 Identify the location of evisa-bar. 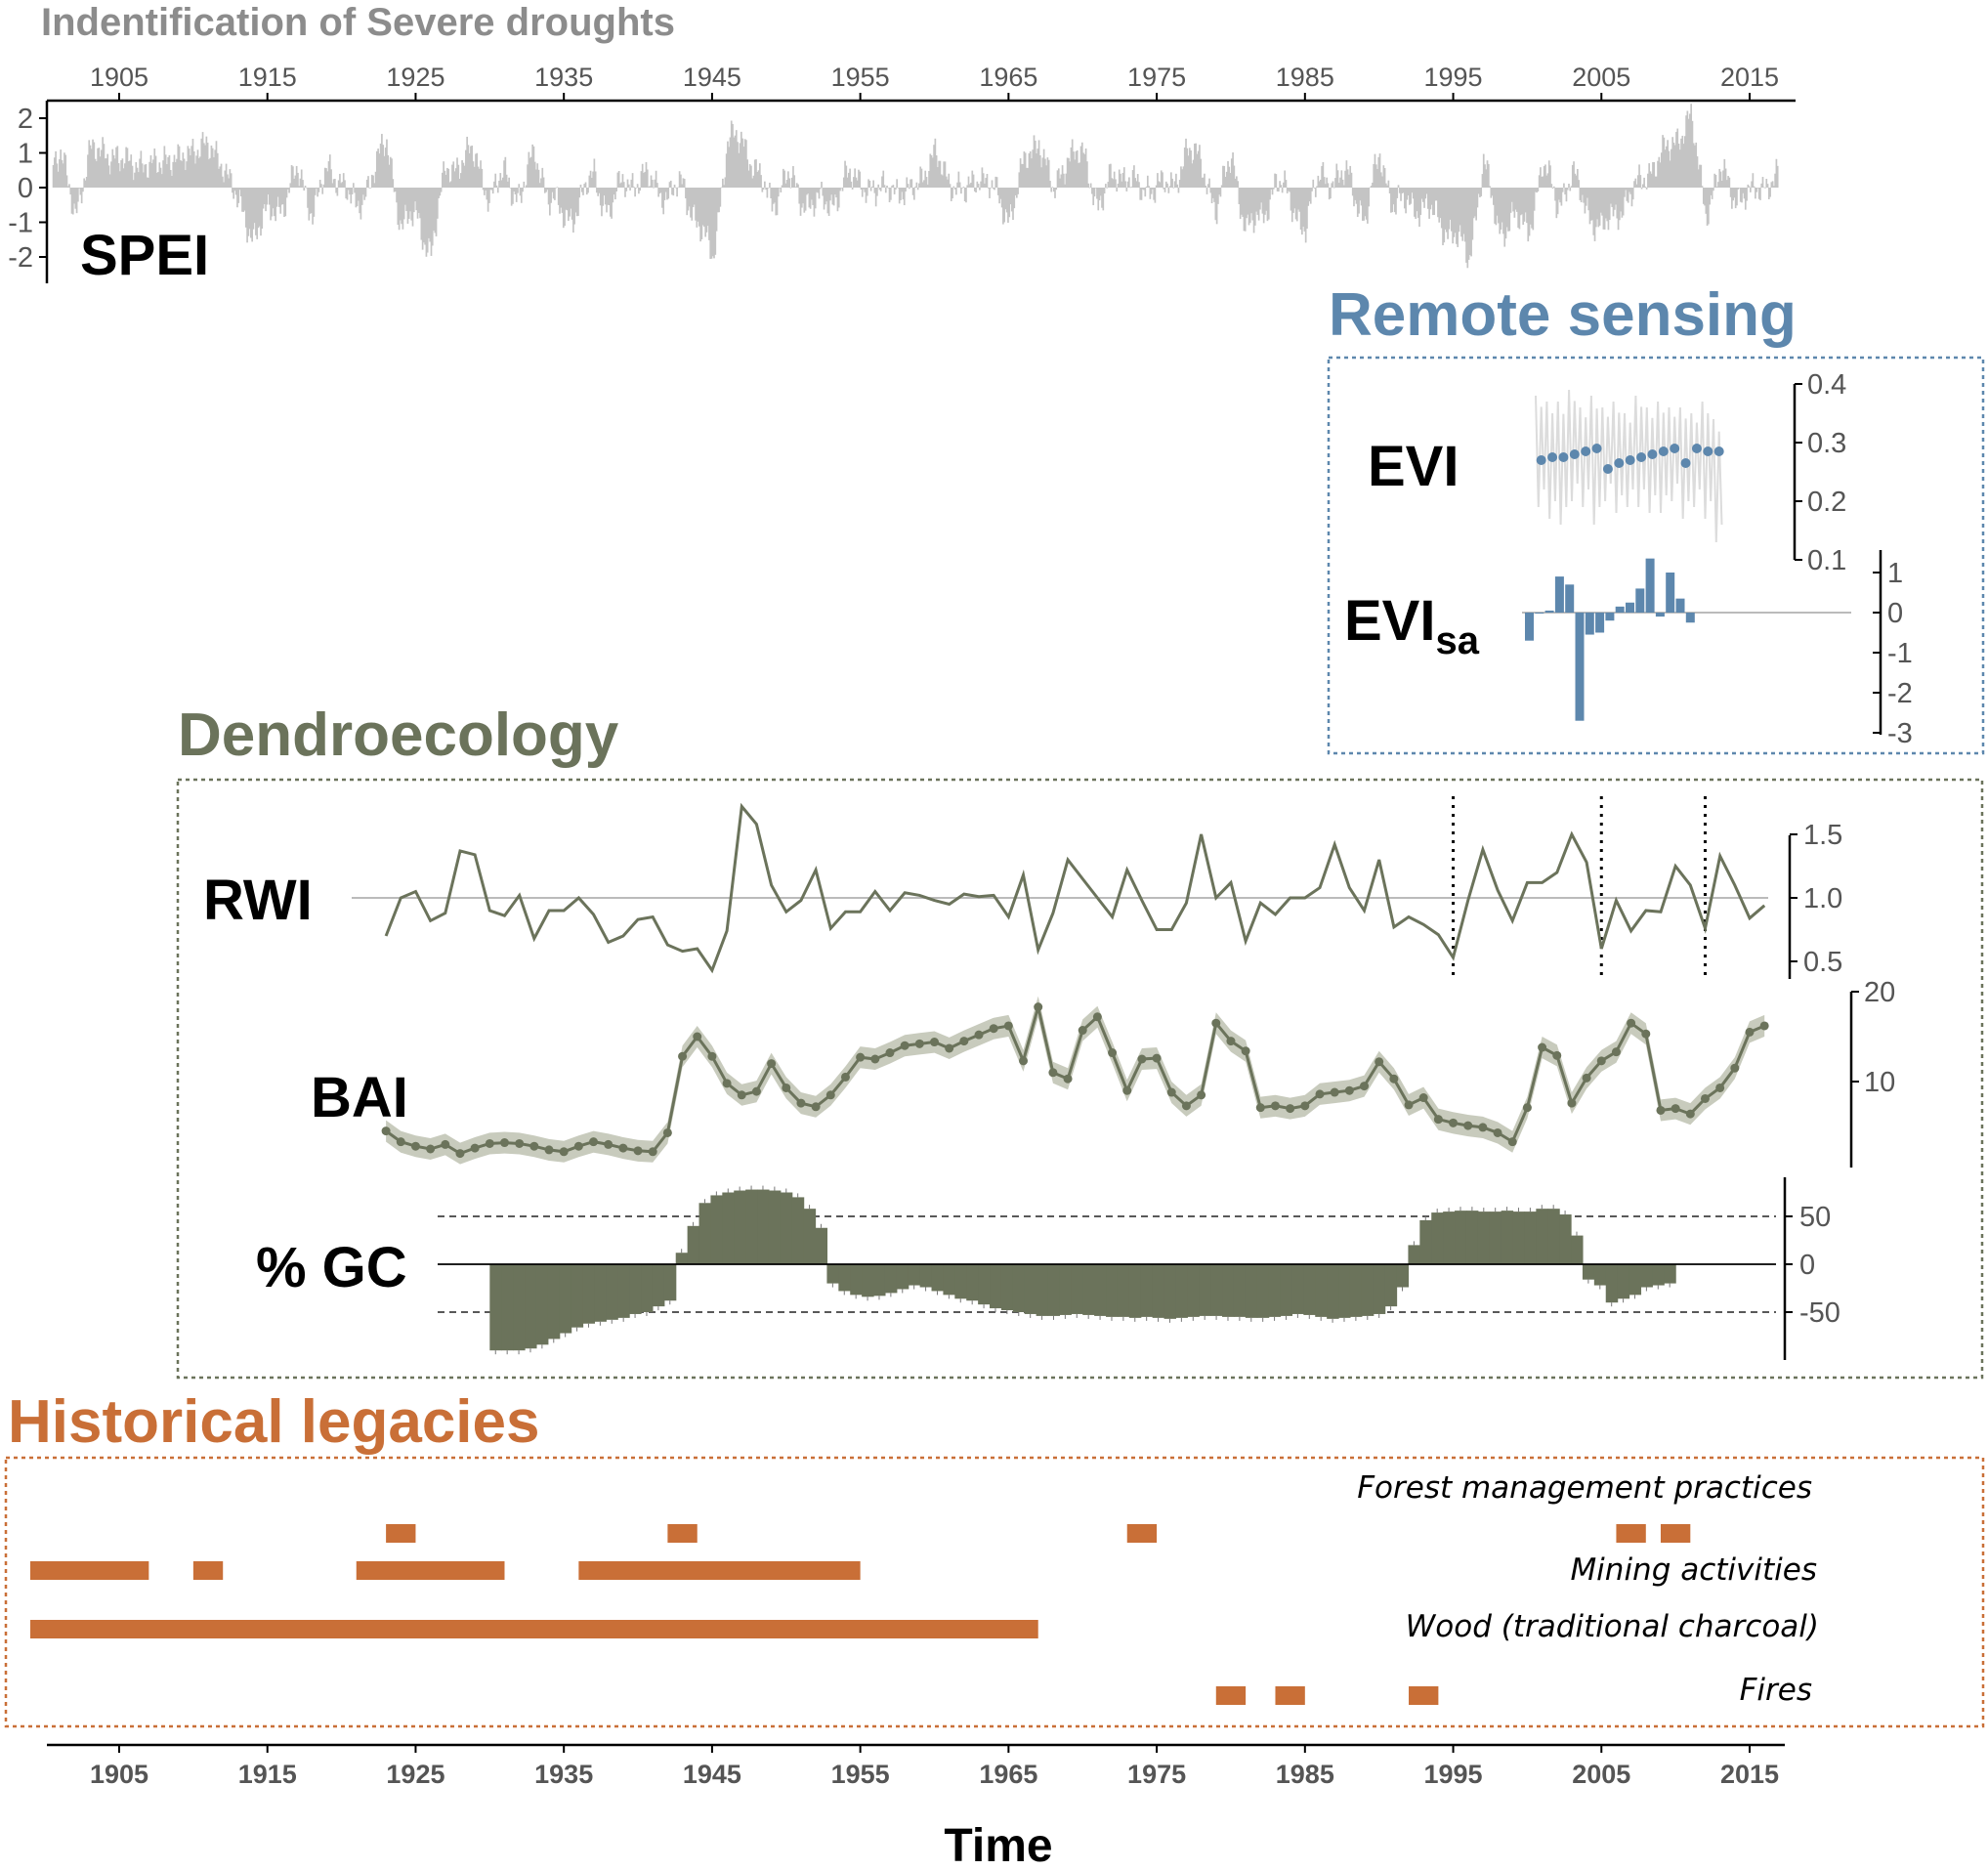
(1580, 667).